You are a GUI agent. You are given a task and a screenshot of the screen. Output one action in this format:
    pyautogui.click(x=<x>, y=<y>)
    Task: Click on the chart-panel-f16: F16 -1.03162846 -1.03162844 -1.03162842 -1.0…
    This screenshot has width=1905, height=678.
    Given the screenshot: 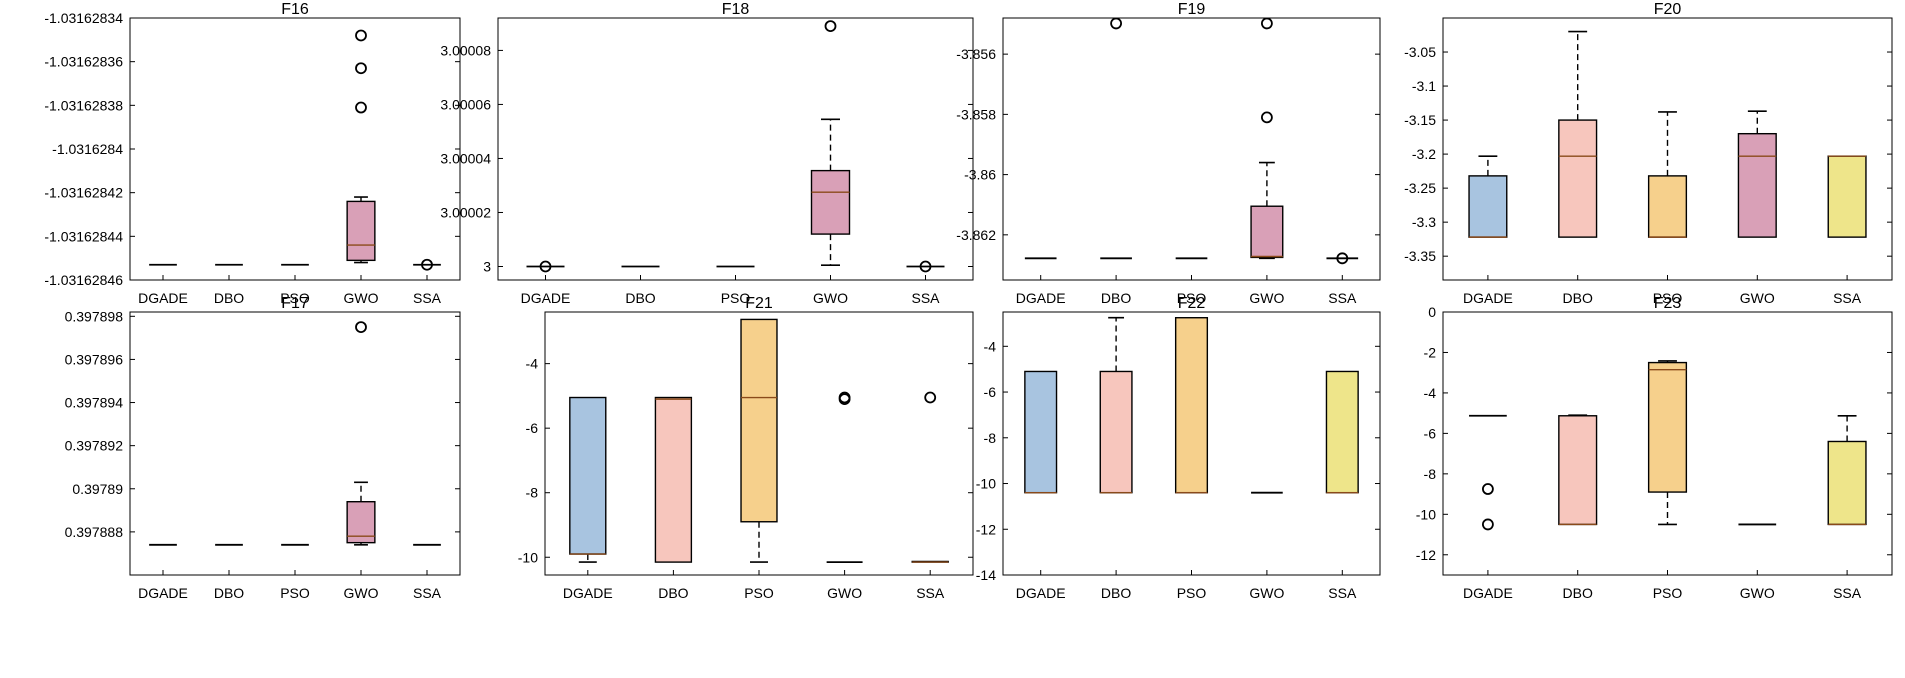 What is the action you would take?
    pyautogui.click(x=252, y=153)
    